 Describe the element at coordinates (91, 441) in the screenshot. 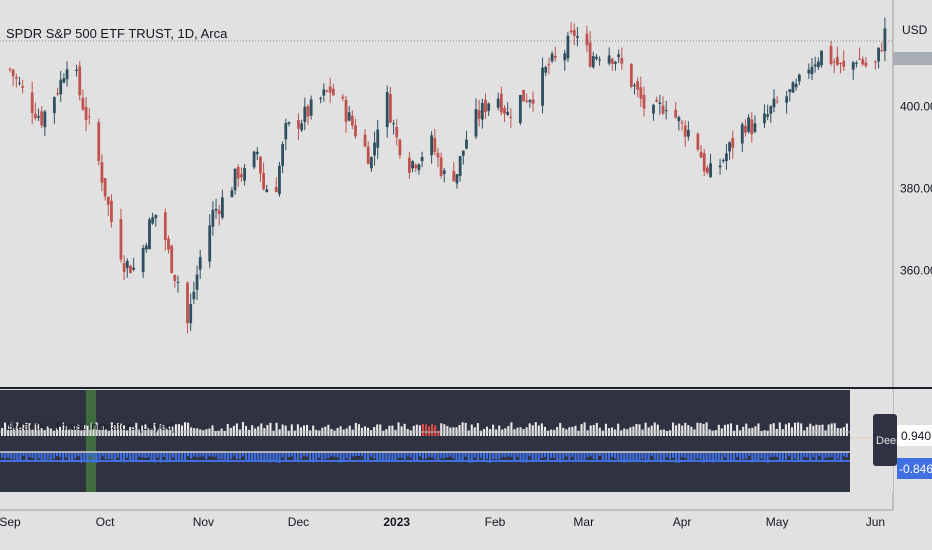

I see `thrust-highlight` at that location.